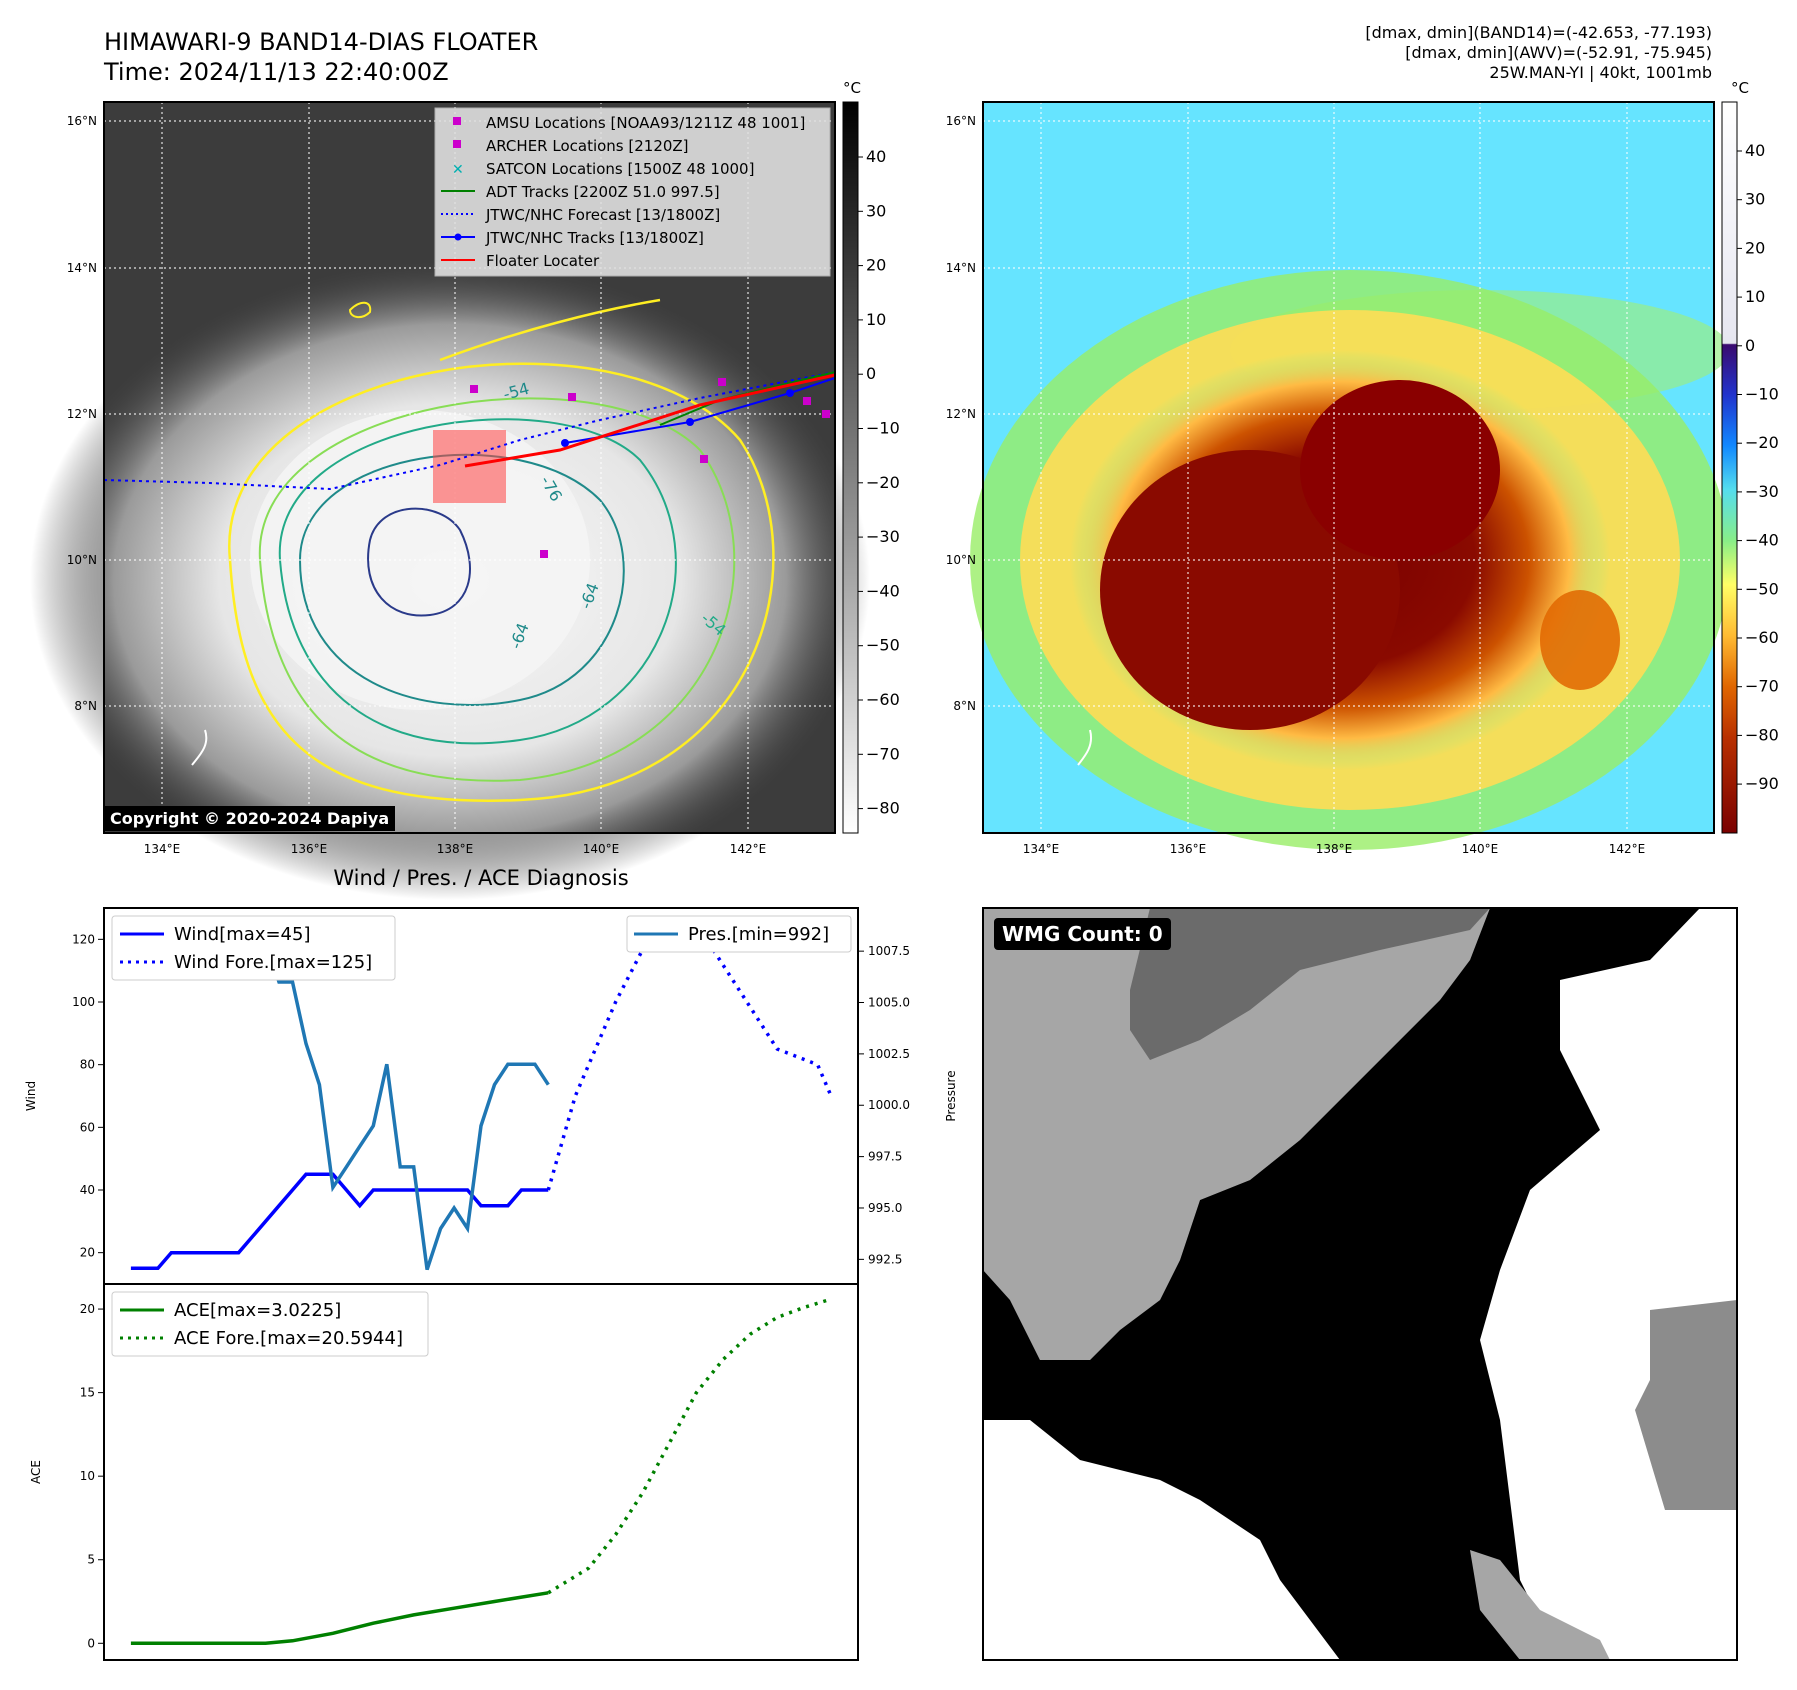 The width and height of the screenshot is (1797, 1690). Describe the element at coordinates (601, 849) in the screenshot. I see `lon-label: 140°E` at that location.